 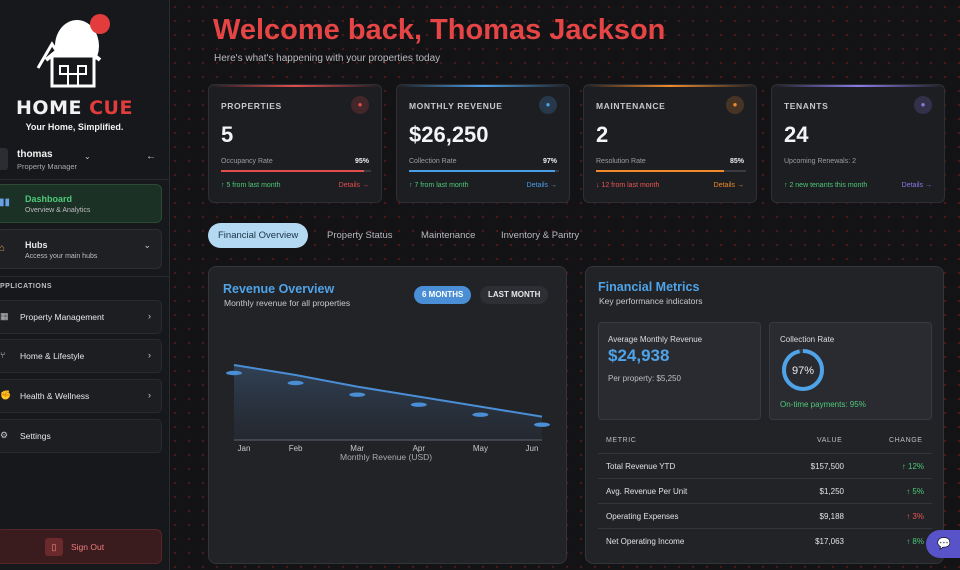 I want to click on user-role: Property Manager, so click(x=47, y=166).